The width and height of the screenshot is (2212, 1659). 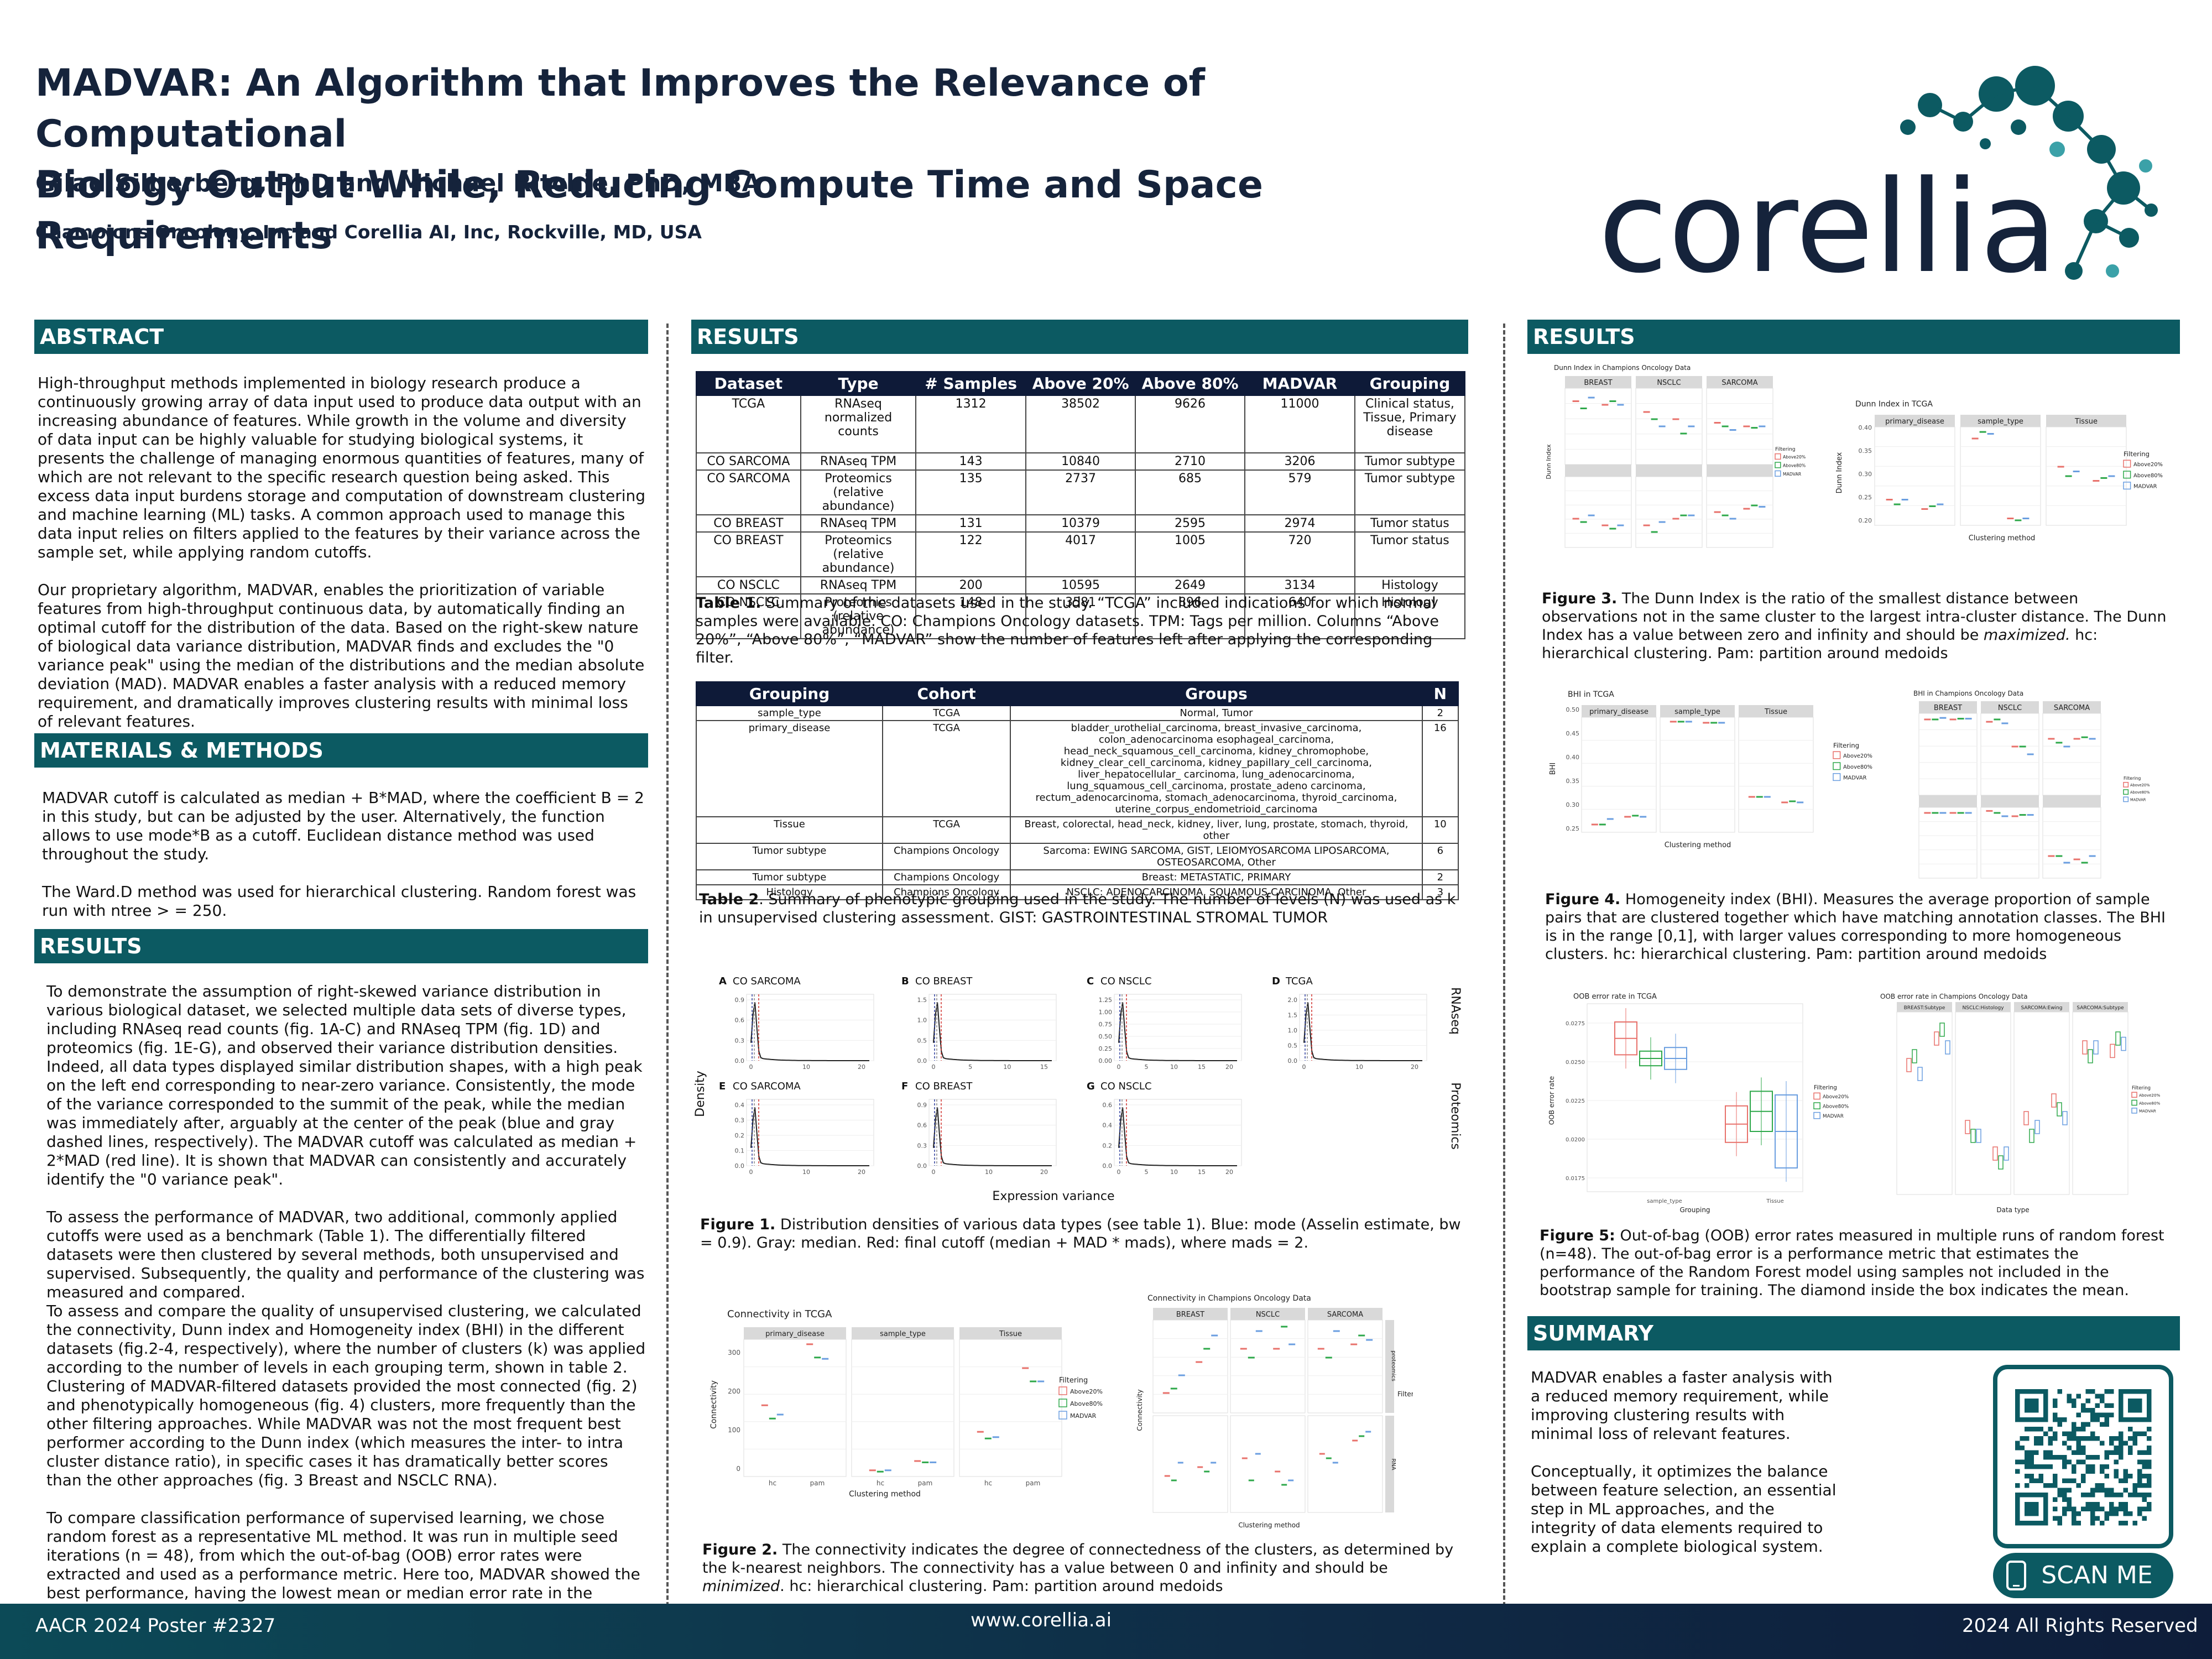 I want to click on x-tick-label: 10, so click(x=806, y=1172).